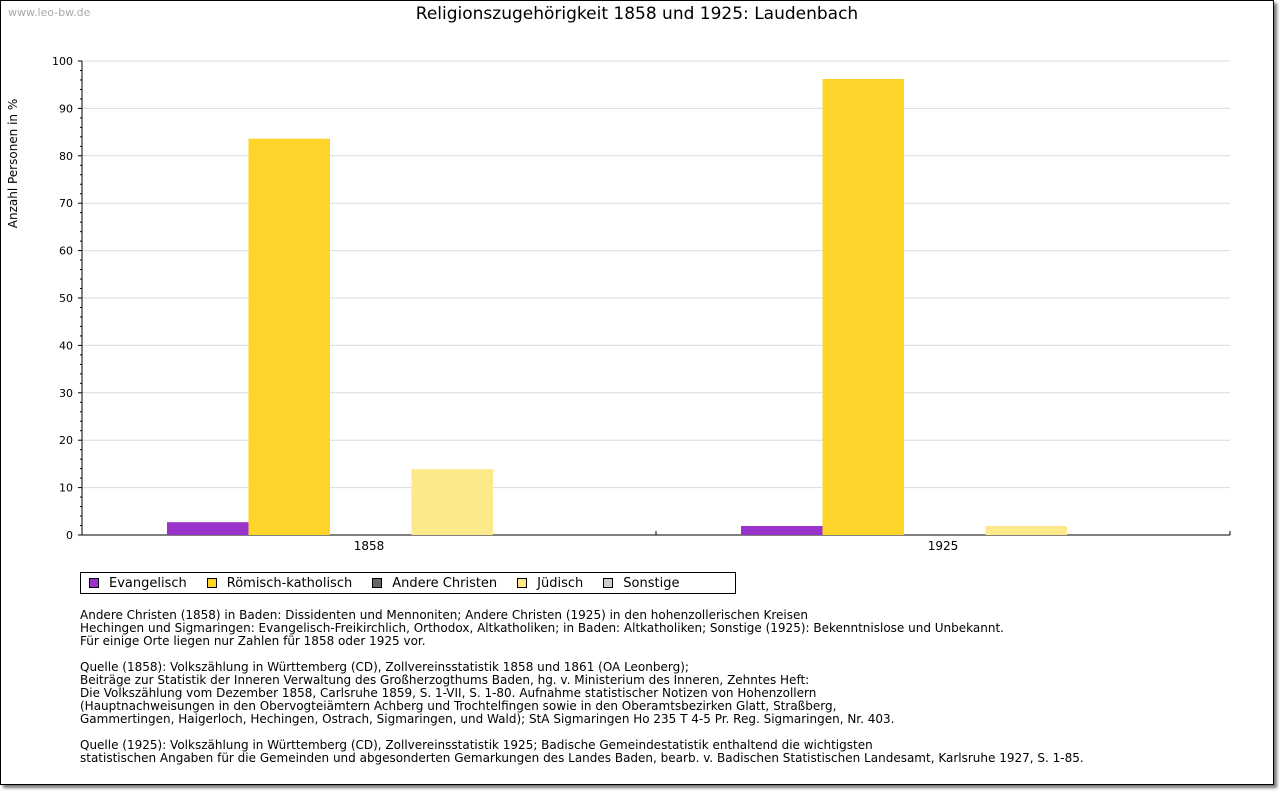  Describe the element at coordinates (560, 583) in the screenshot. I see `legend-label: Jüdisch` at that location.